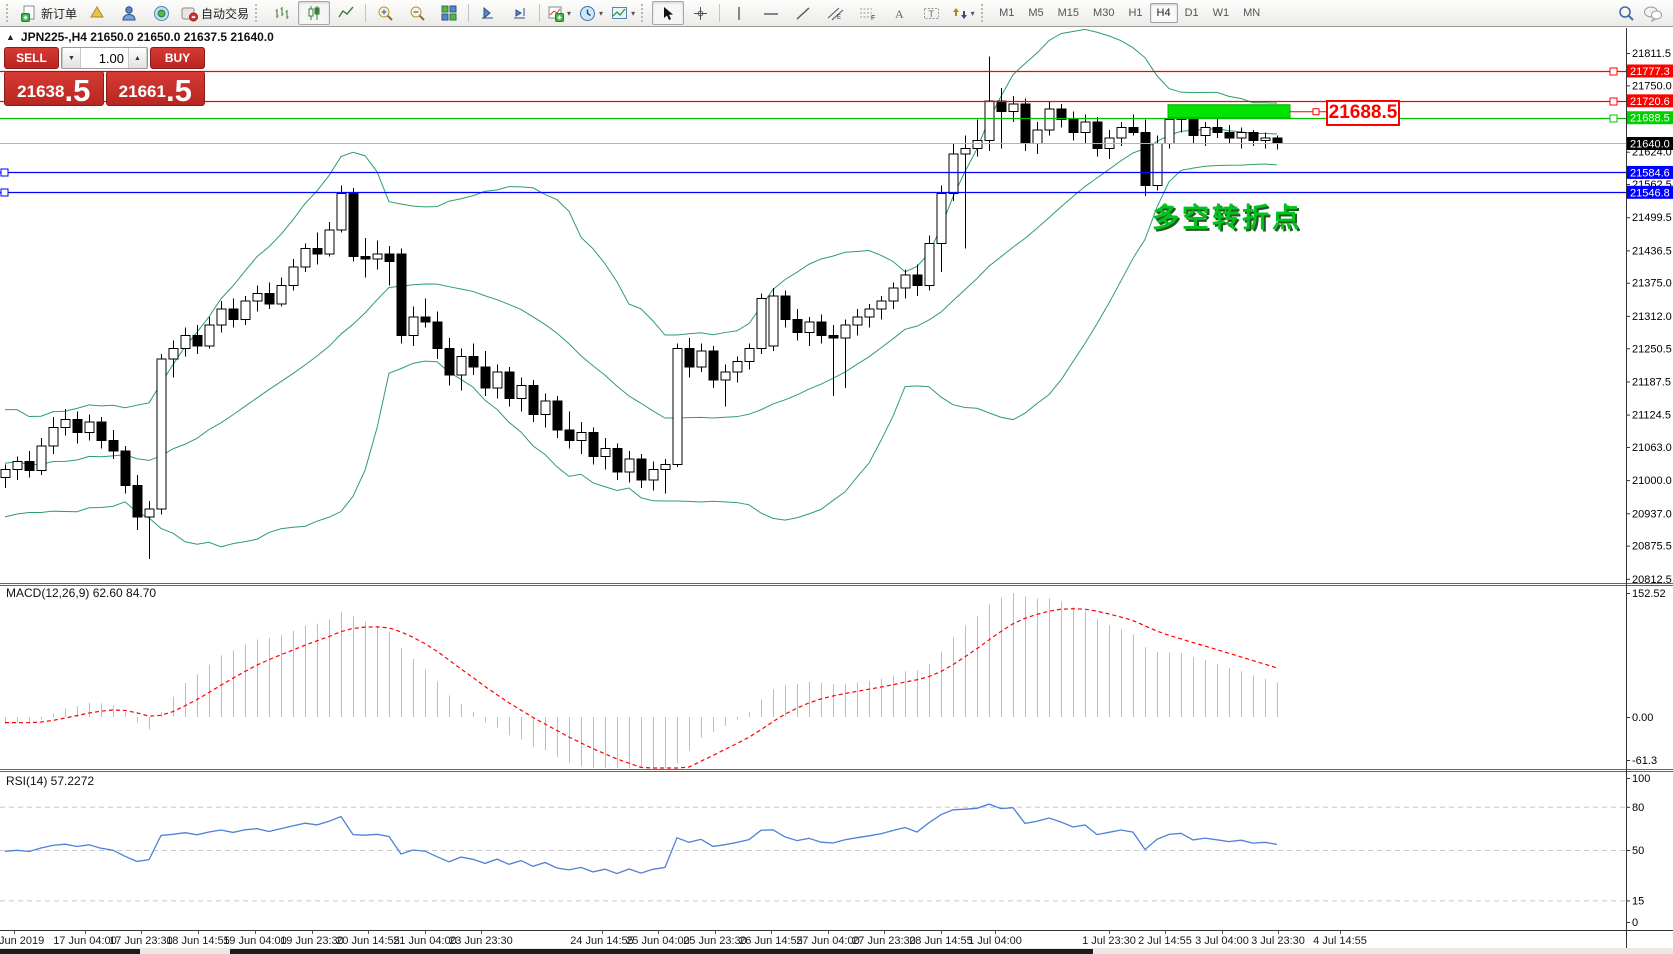 This screenshot has height=954, width=1673. What do you see at coordinates (1316, 112) in the screenshot?
I see `callout-anchor-handle` at bounding box center [1316, 112].